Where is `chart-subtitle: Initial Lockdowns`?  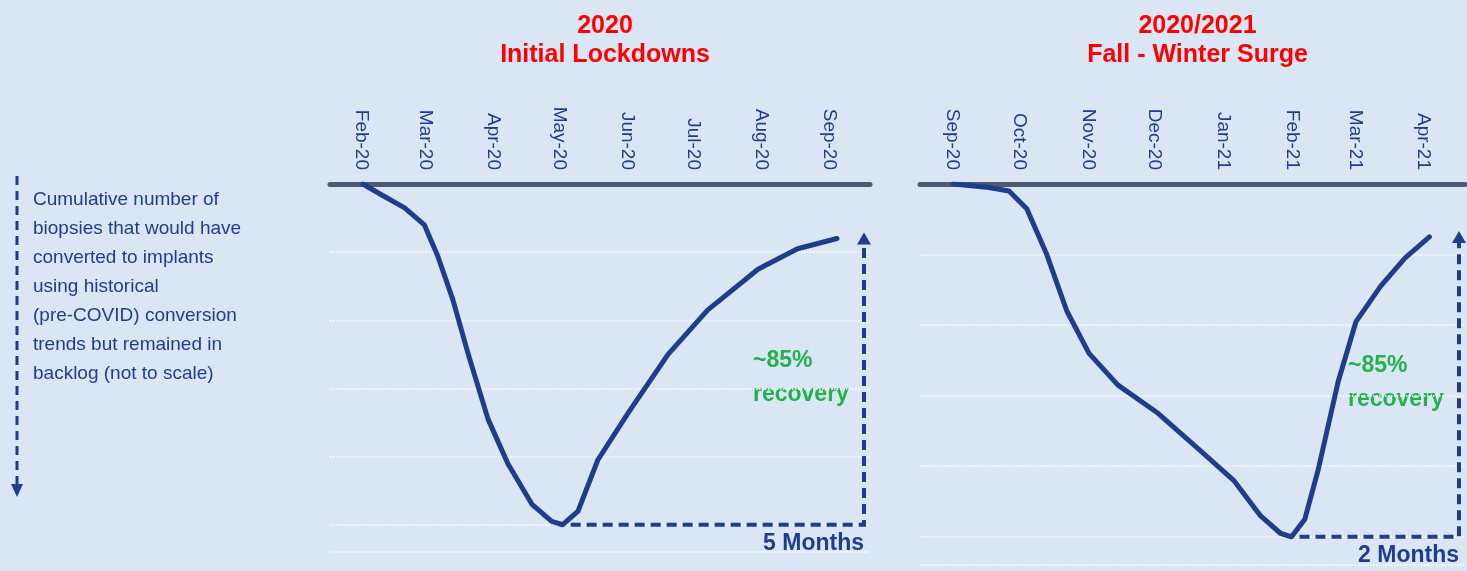 chart-subtitle: Initial Lockdowns is located at coordinates (605, 52).